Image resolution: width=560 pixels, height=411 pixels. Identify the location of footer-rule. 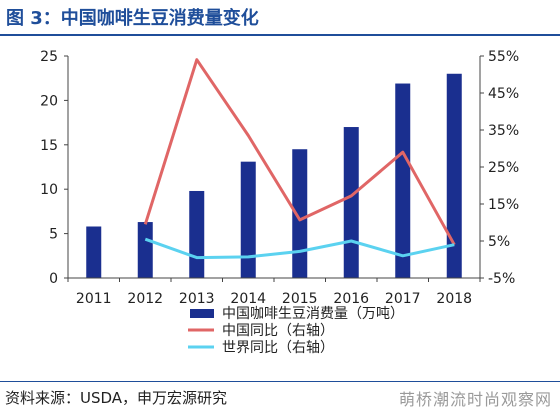
(280, 381).